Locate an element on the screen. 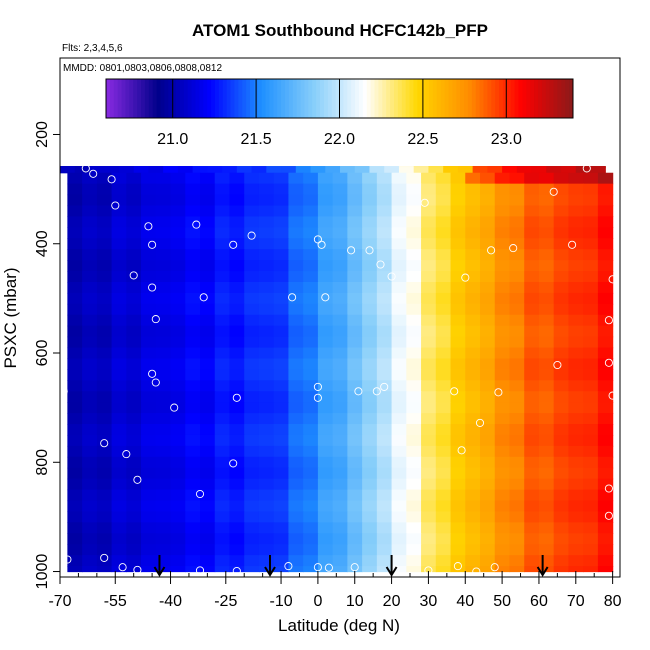 This screenshot has height=650, width=650. x-tick-label: 40 is located at coordinates (465, 601).